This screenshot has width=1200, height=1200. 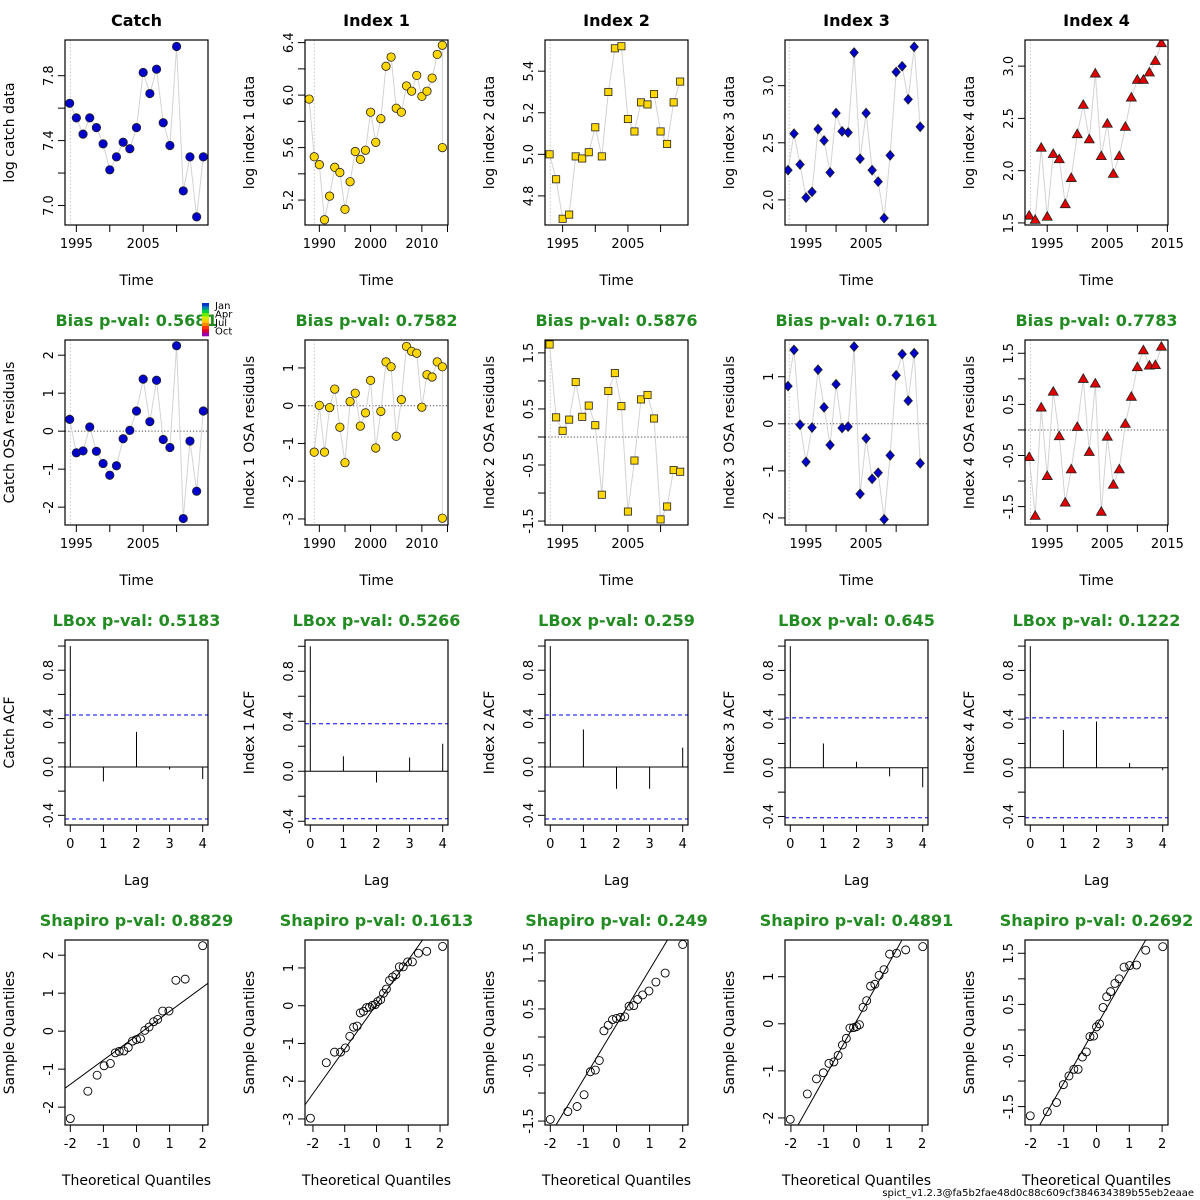 What do you see at coordinates (769, 200) in the screenshot?
I see `y-tick-label: 2.0` at bounding box center [769, 200].